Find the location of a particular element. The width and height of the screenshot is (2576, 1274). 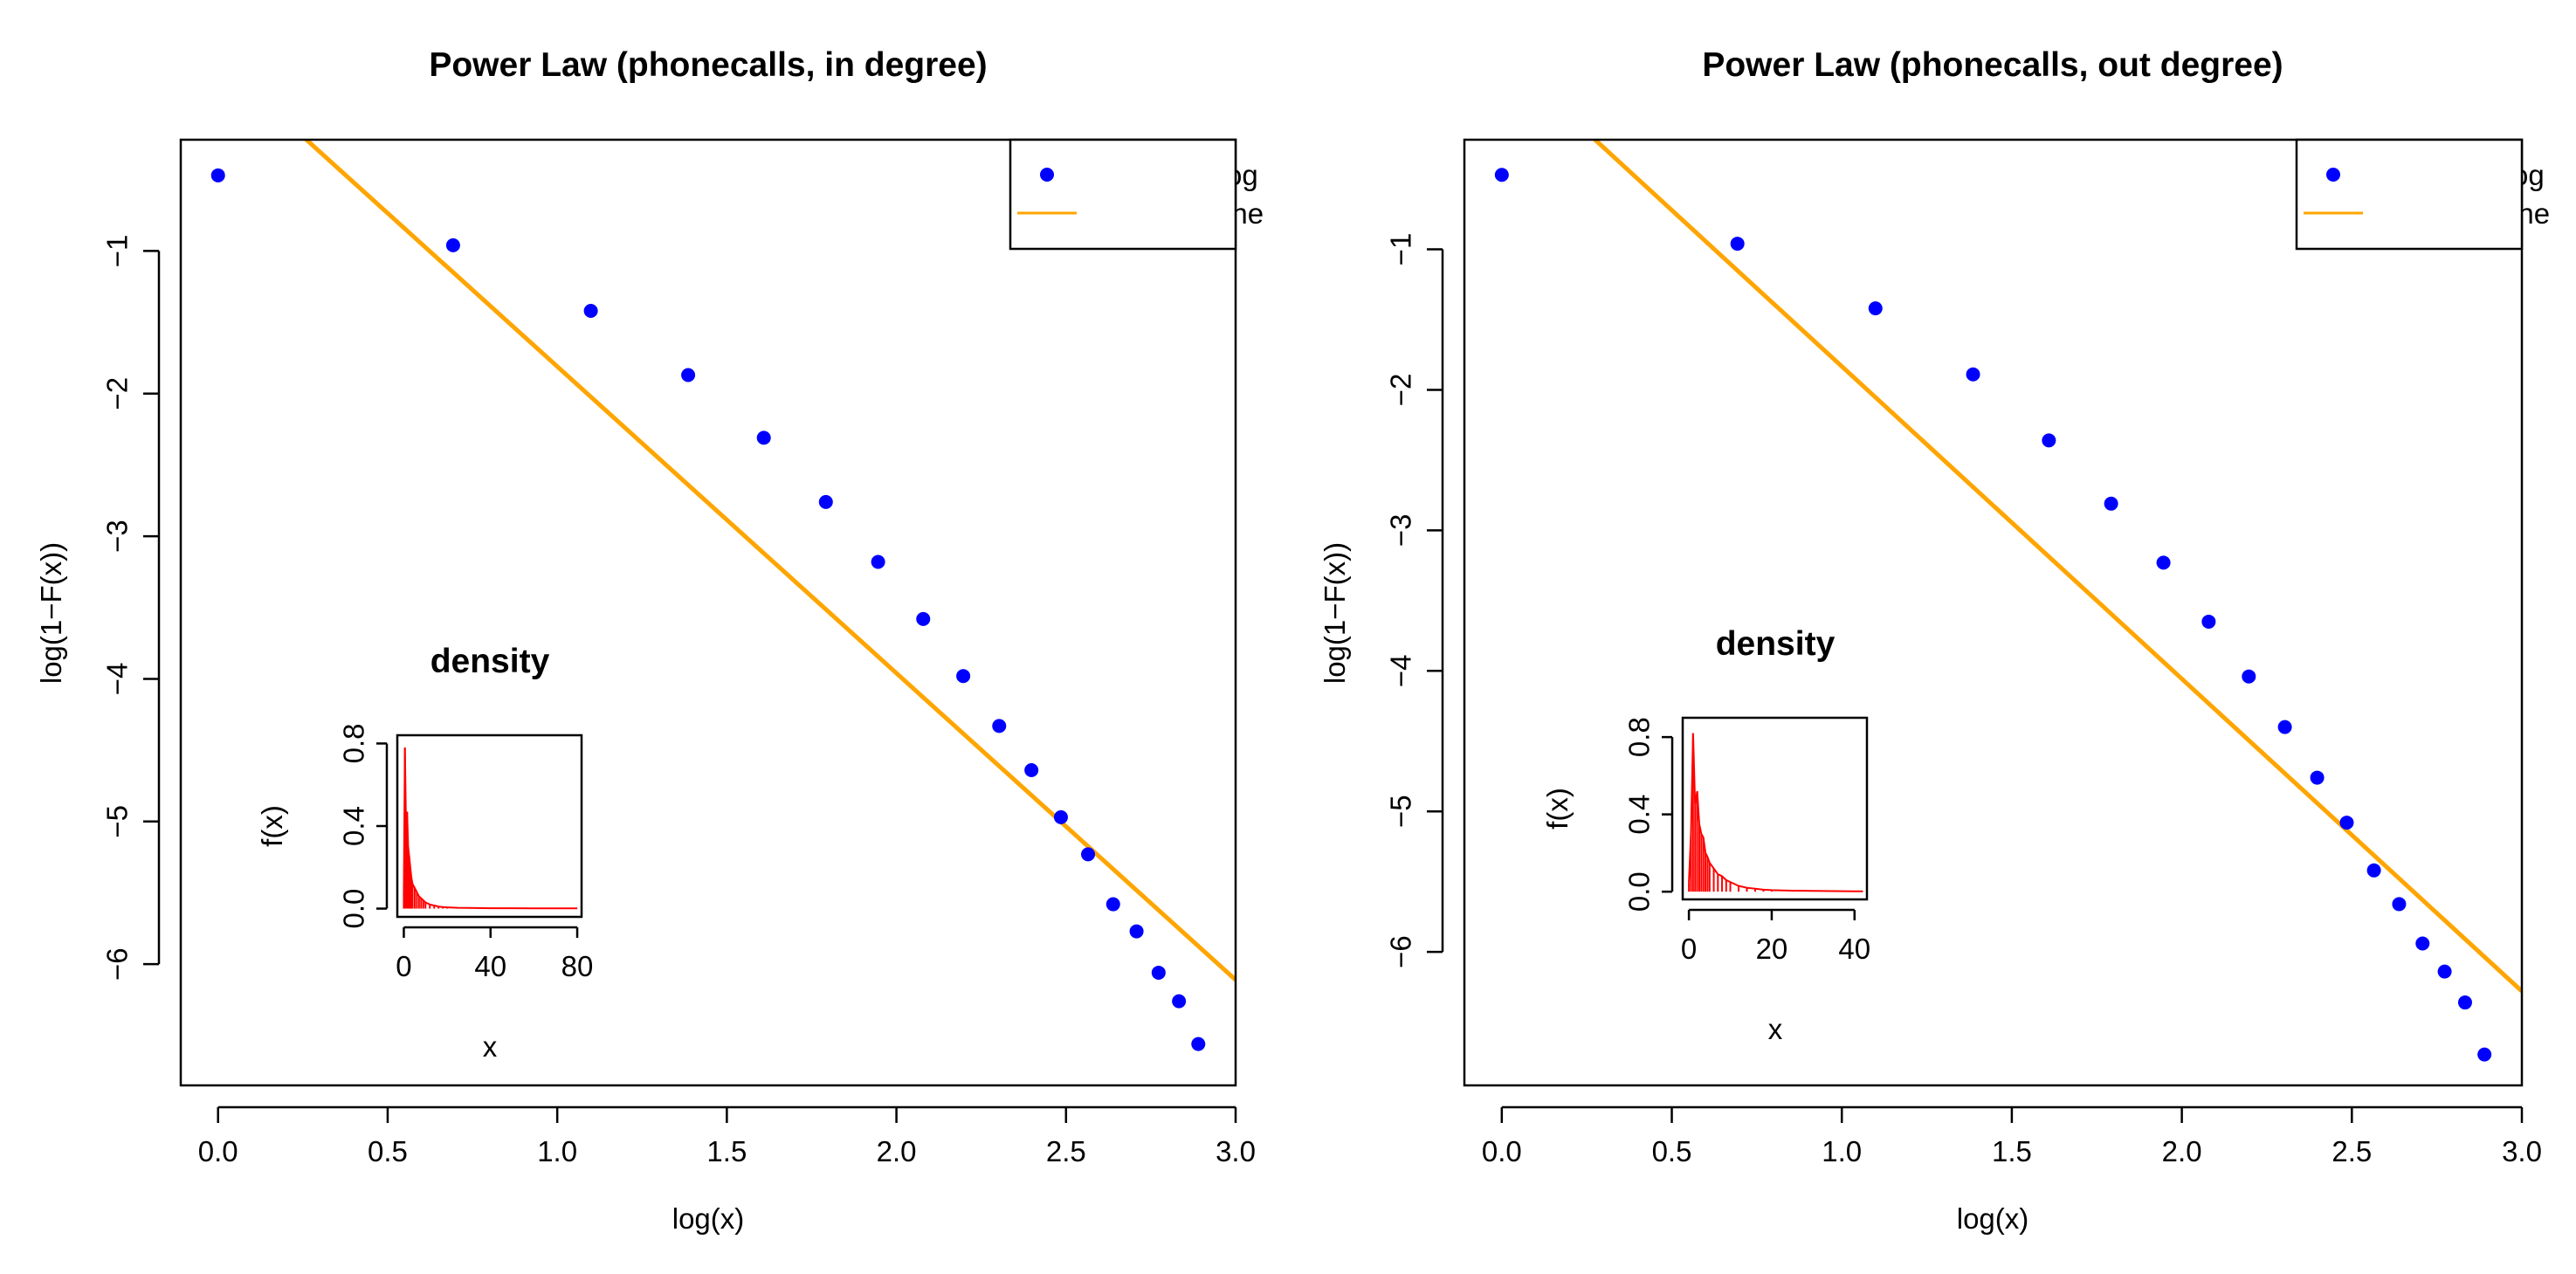

inset-x-tick-label: 20 is located at coordinates (1772, 949).